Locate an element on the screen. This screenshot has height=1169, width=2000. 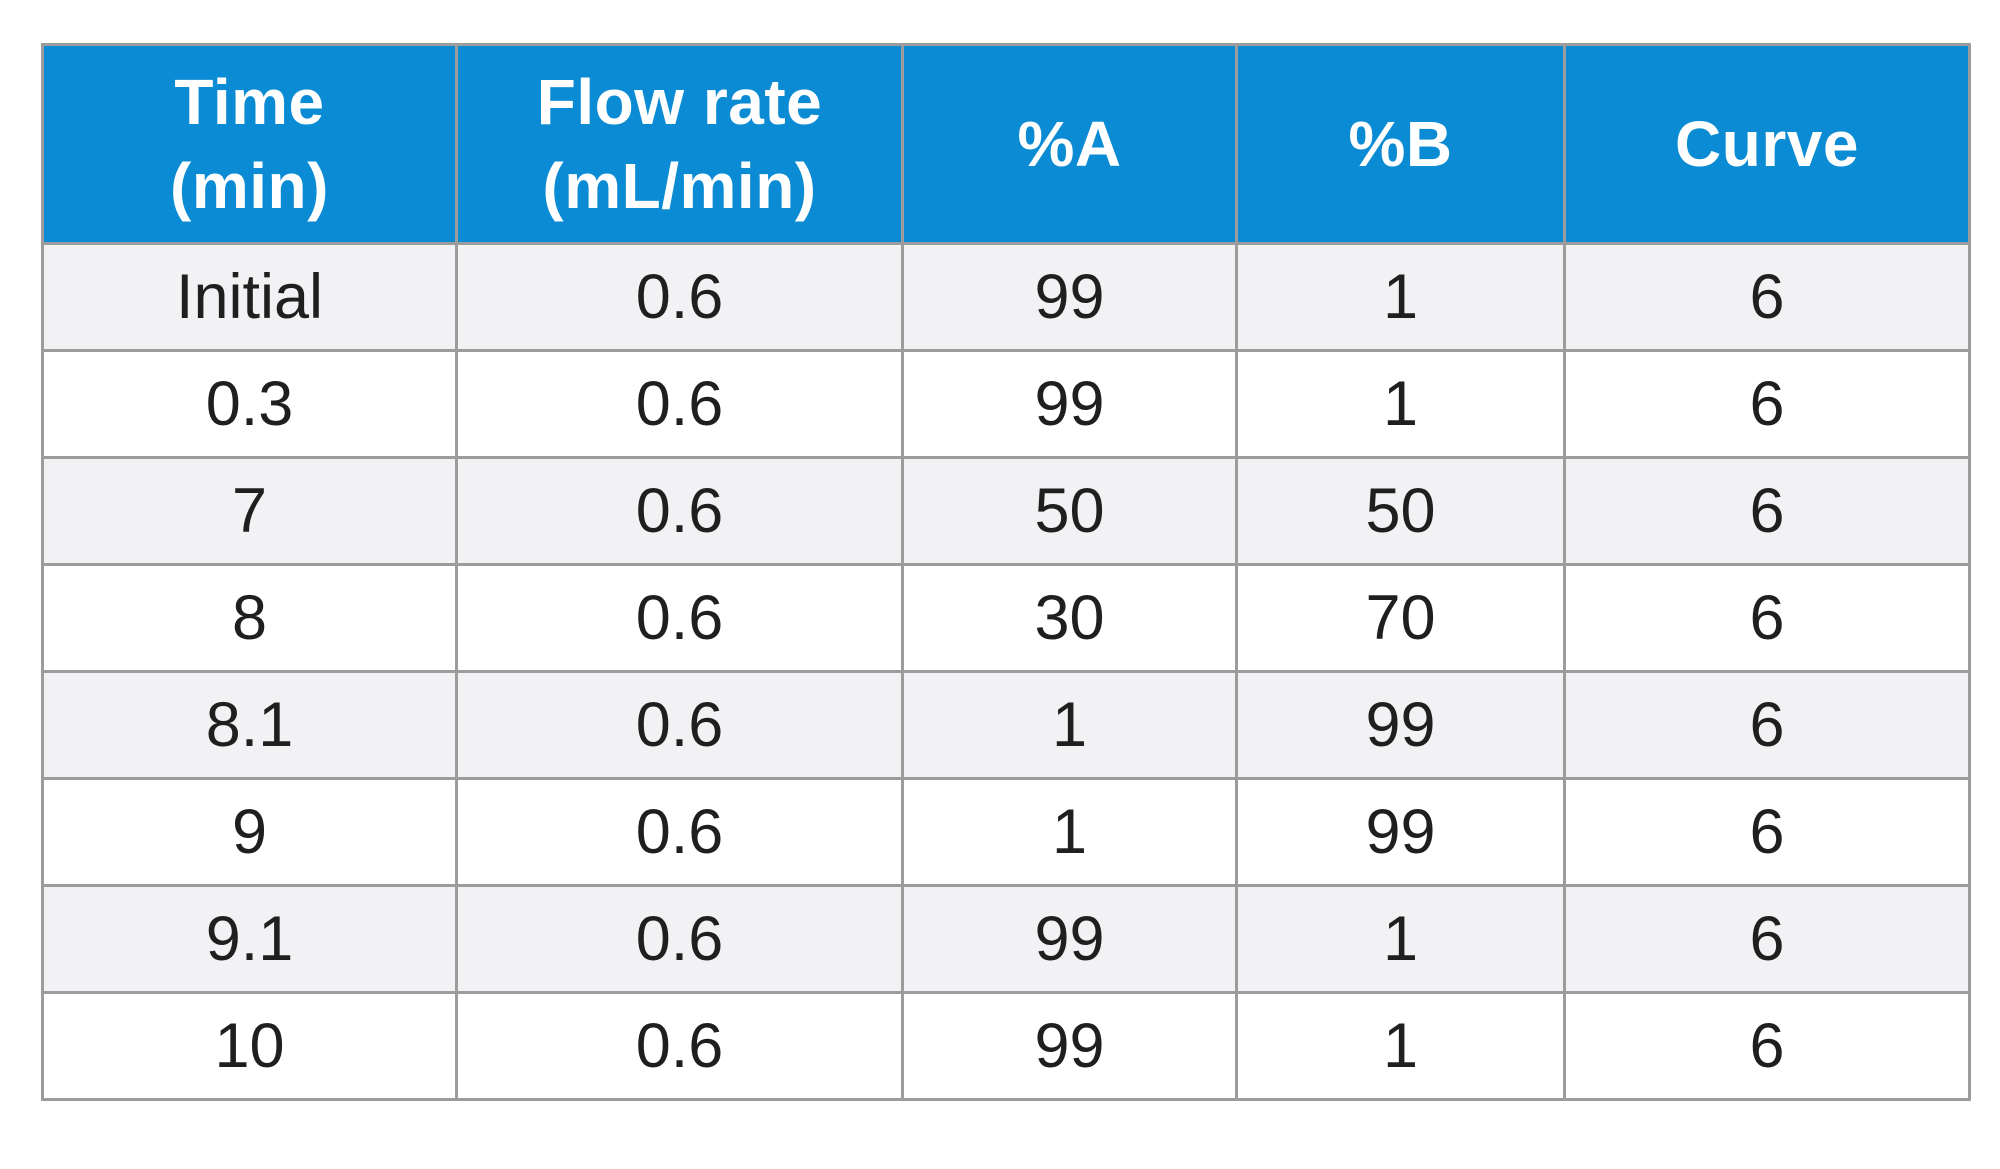
cell-time: 0.3 is located at coordinates (249, 404).